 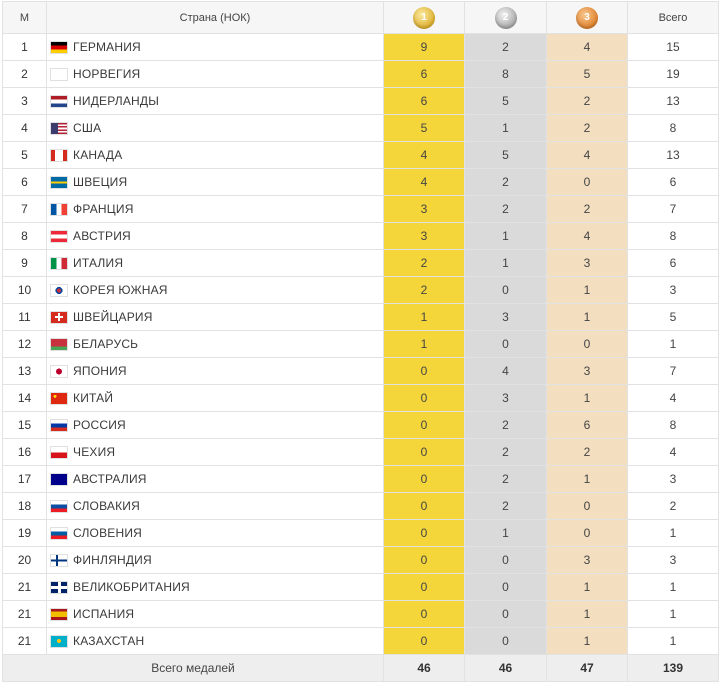 I want to click on country-name: СЛОВЕНИЯ, so click(x=108, y=533).